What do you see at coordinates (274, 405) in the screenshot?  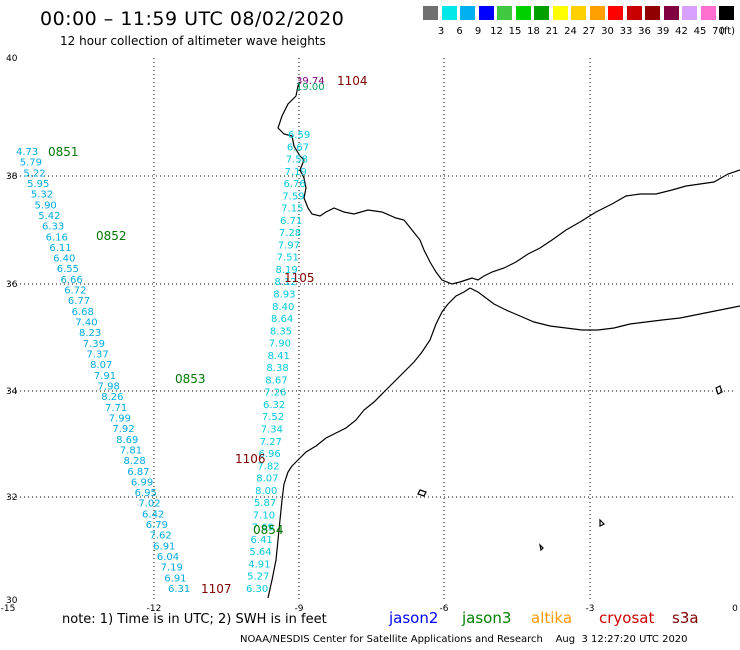 I see `wave-height-value: 6.32` at bounding box center [274, 405].